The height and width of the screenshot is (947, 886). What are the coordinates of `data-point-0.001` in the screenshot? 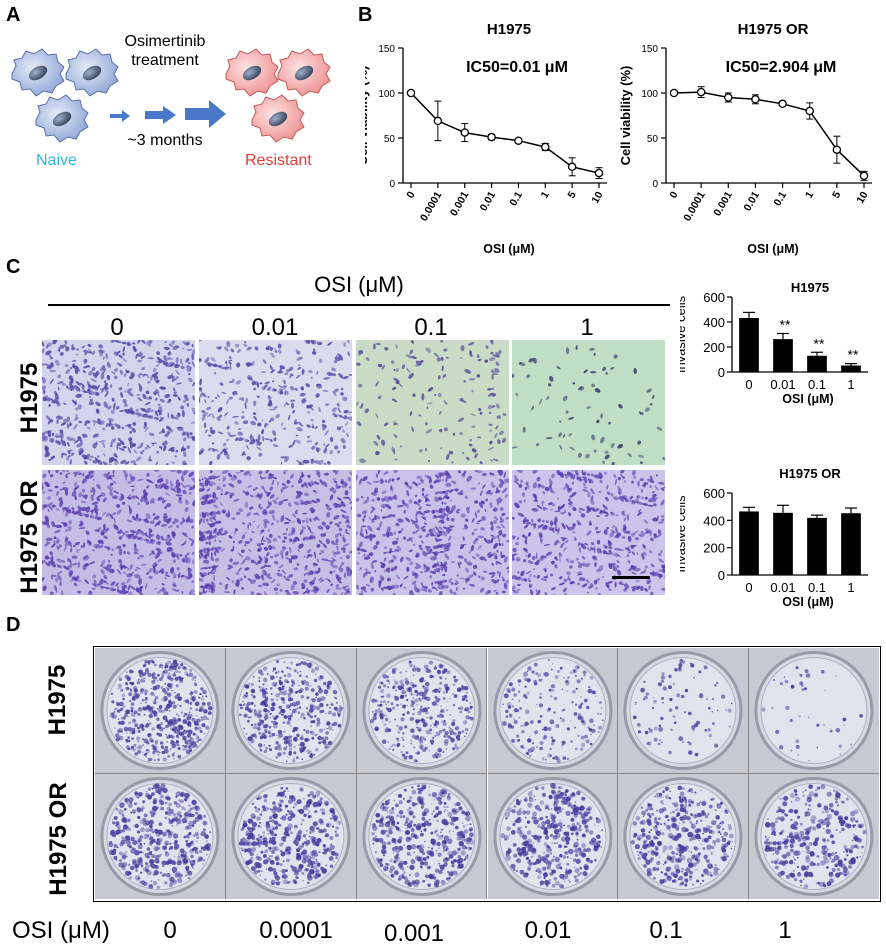 It's located at (728, 97).